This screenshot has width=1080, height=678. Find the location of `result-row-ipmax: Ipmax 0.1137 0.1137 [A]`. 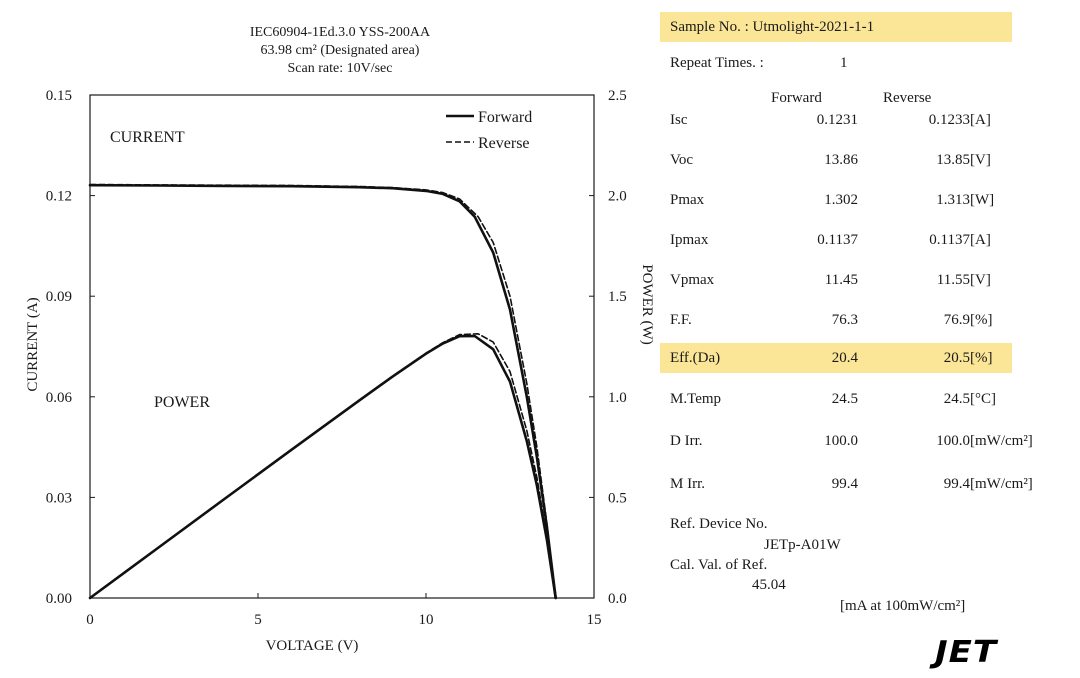

result-row-ipmax: Ipmax 0.1137 0.1137 [A] is located at coordinates (836, 240).